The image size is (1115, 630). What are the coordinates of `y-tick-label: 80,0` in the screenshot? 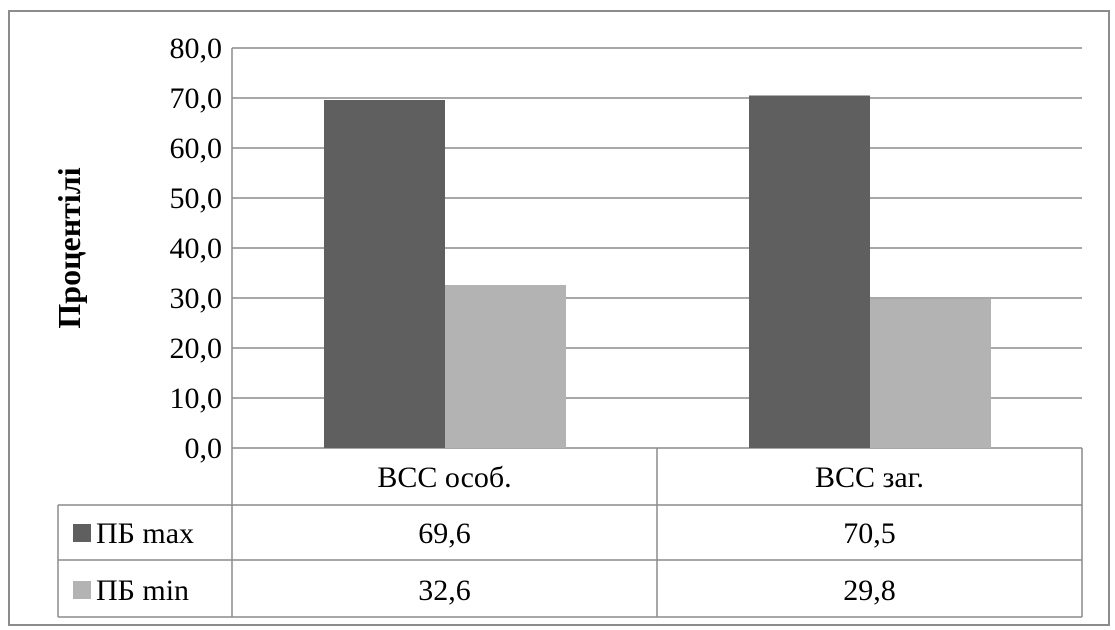 It's located at (196, 48).